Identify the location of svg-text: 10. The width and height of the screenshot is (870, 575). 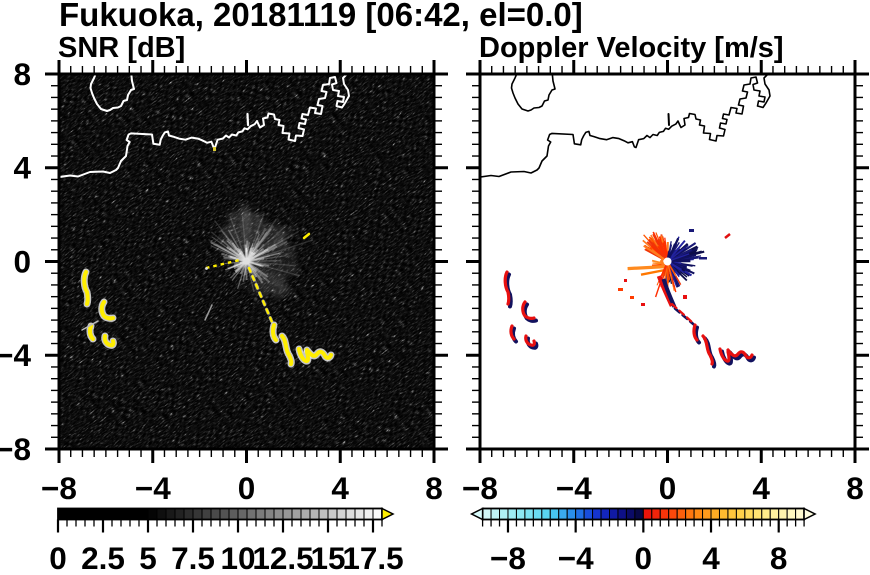
(237, 555).